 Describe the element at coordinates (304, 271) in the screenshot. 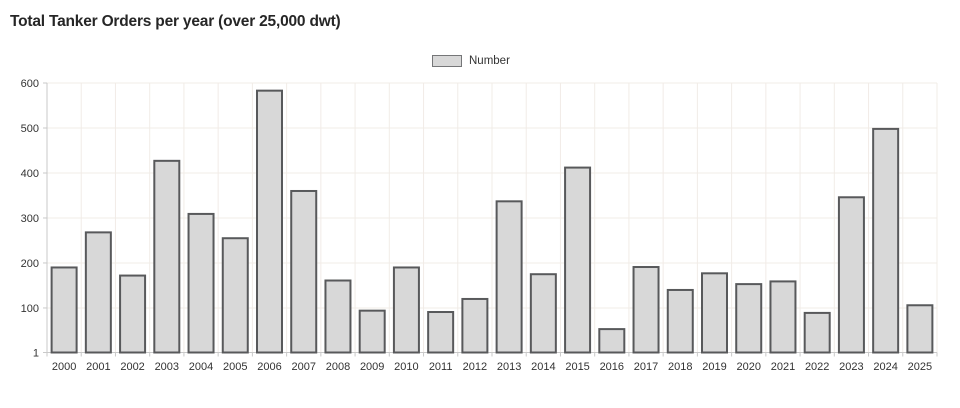

I see `bar-2007` at that location.